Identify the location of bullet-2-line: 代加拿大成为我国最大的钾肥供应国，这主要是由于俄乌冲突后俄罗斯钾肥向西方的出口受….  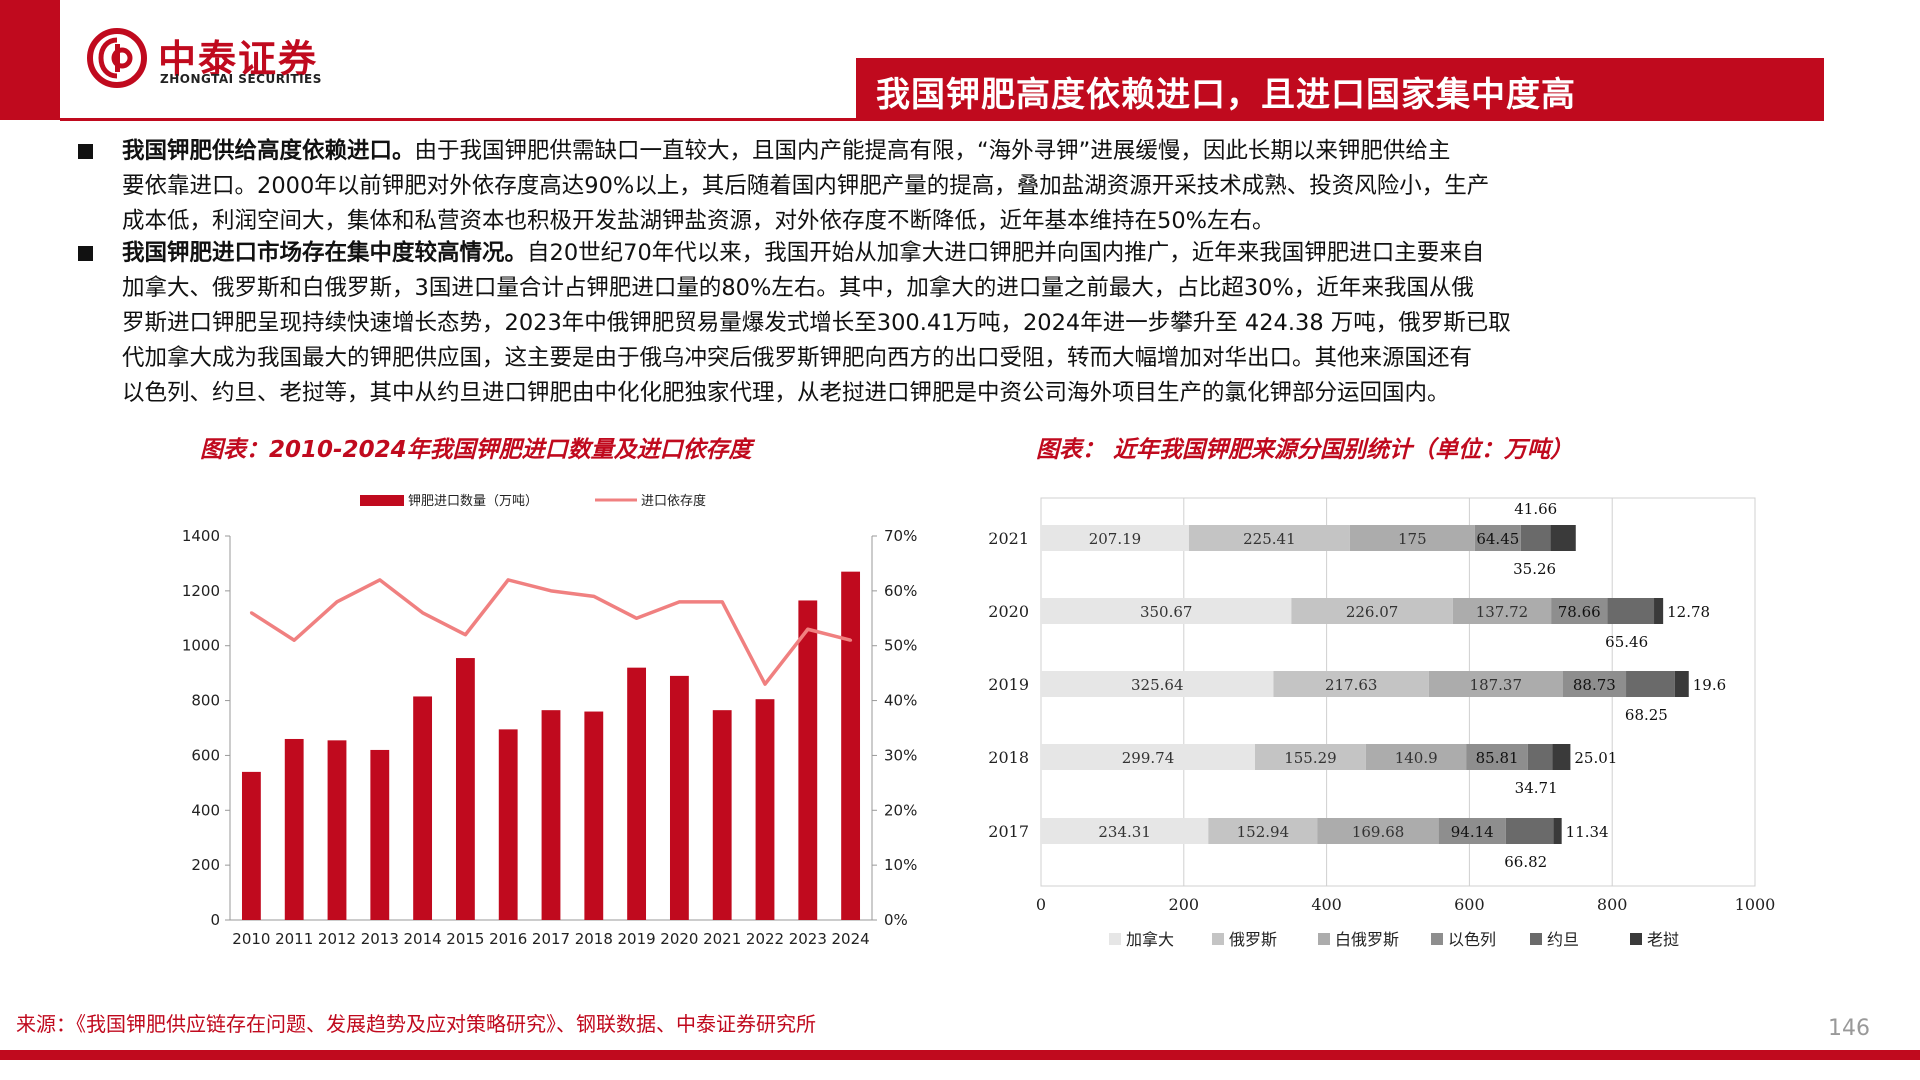
(797, 358).